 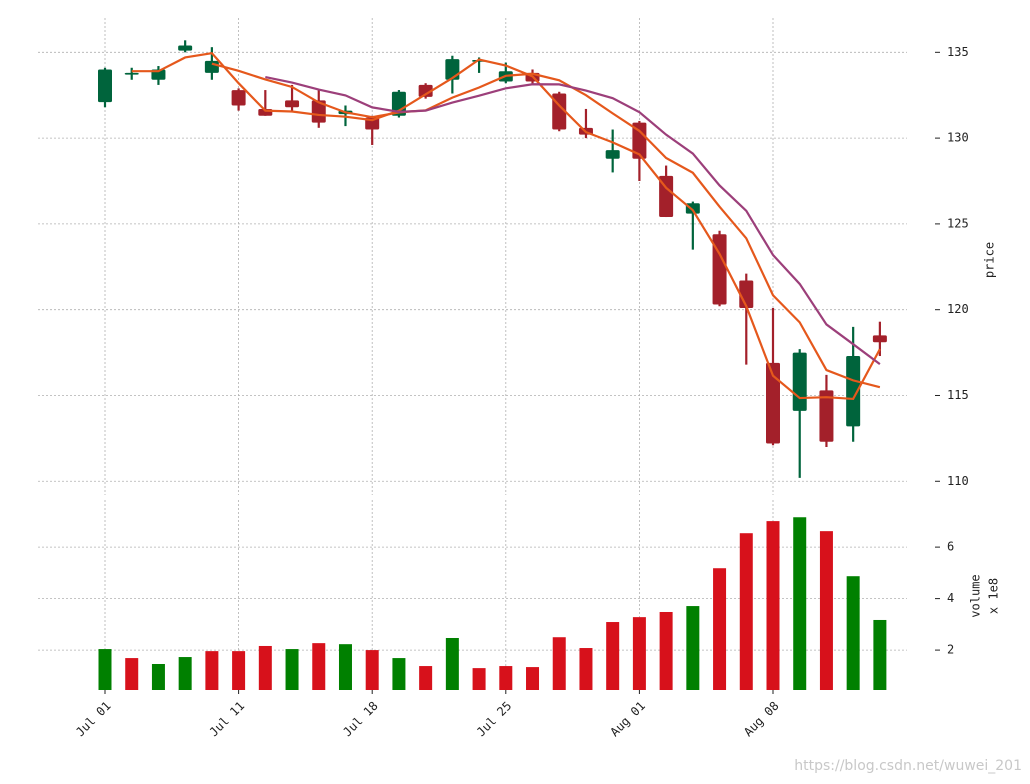 What do you see at coordinates (950, 650) in the screenshot?
I see `y-tick-label: 2` at bounding box center [950, 650].